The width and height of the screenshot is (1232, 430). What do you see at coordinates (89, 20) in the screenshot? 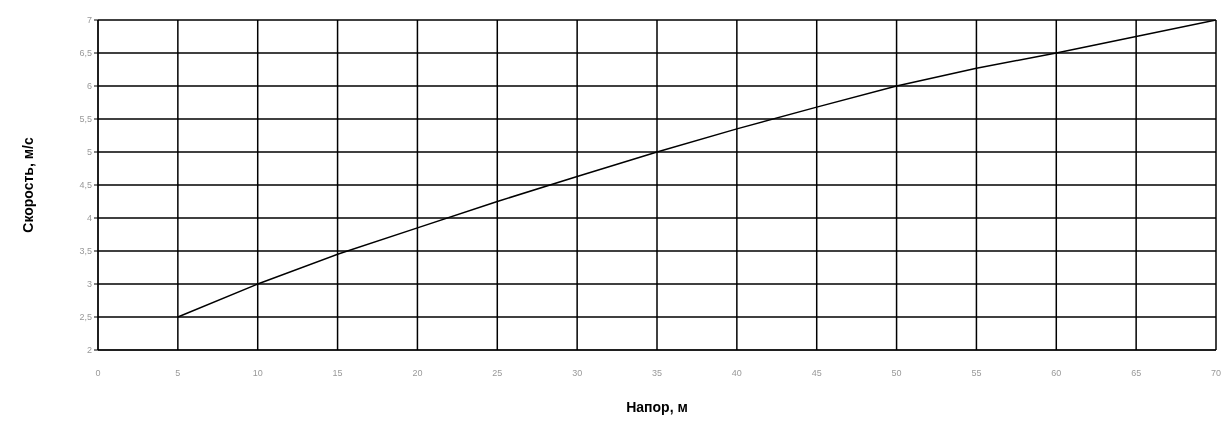
I see `y-tick-label: 7` at bounding box center [89, 20].